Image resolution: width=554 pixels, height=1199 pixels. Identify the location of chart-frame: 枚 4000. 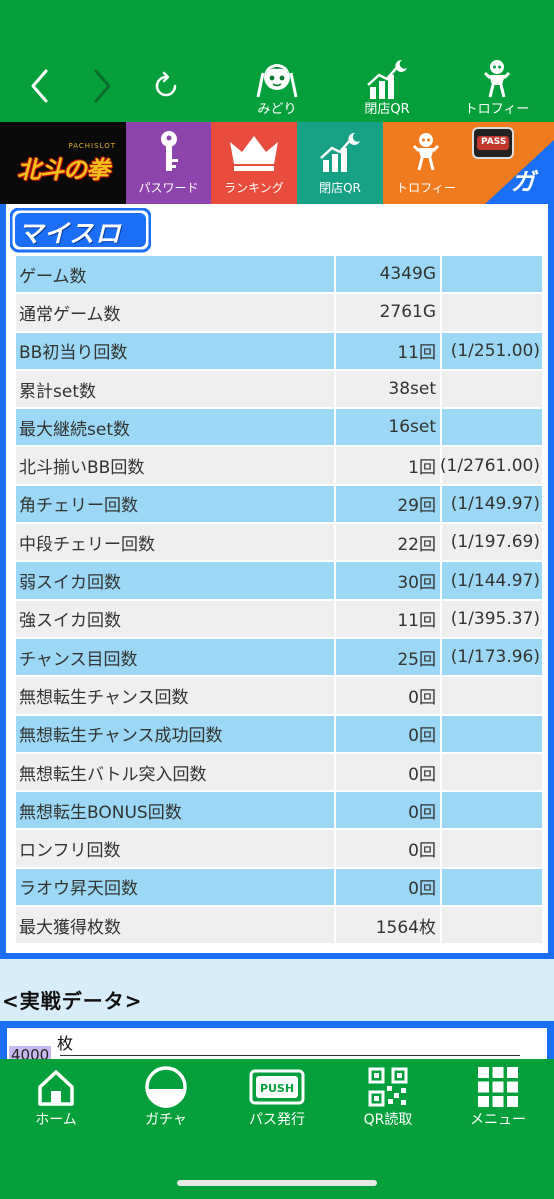
(277, 1044).